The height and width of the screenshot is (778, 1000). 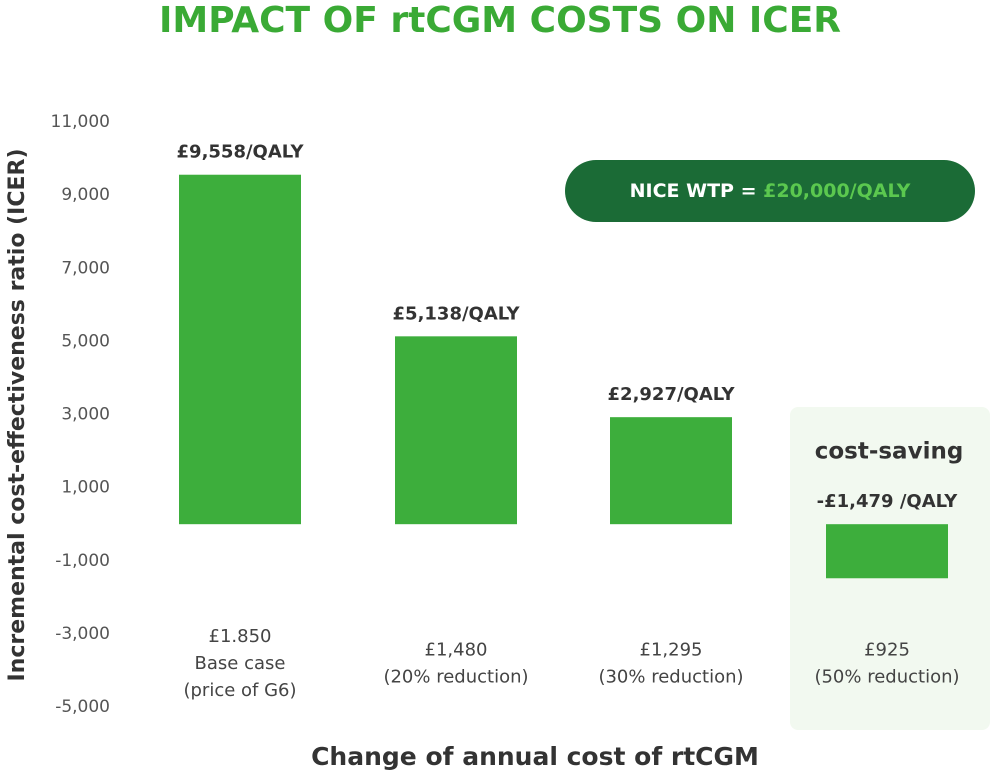 I want to click on value-label: -£1,479 /QALY, so click(x=888, y=501).